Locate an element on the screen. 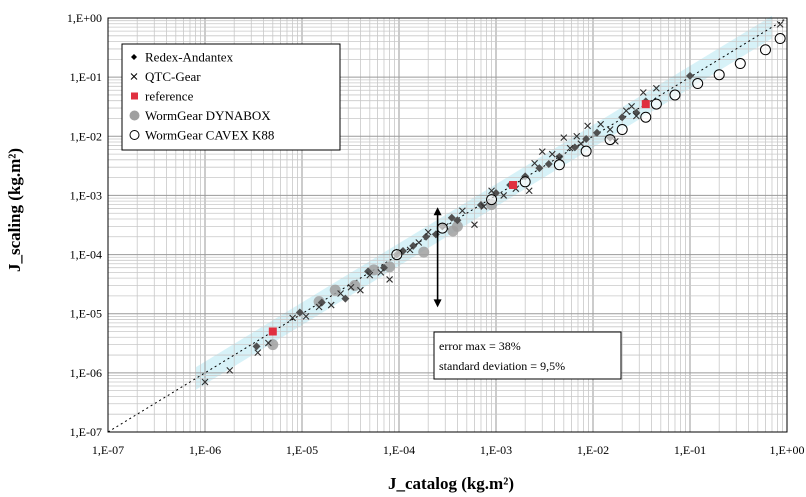  x-tick-label: 1,E-02 is located at coordinates (593, 450).